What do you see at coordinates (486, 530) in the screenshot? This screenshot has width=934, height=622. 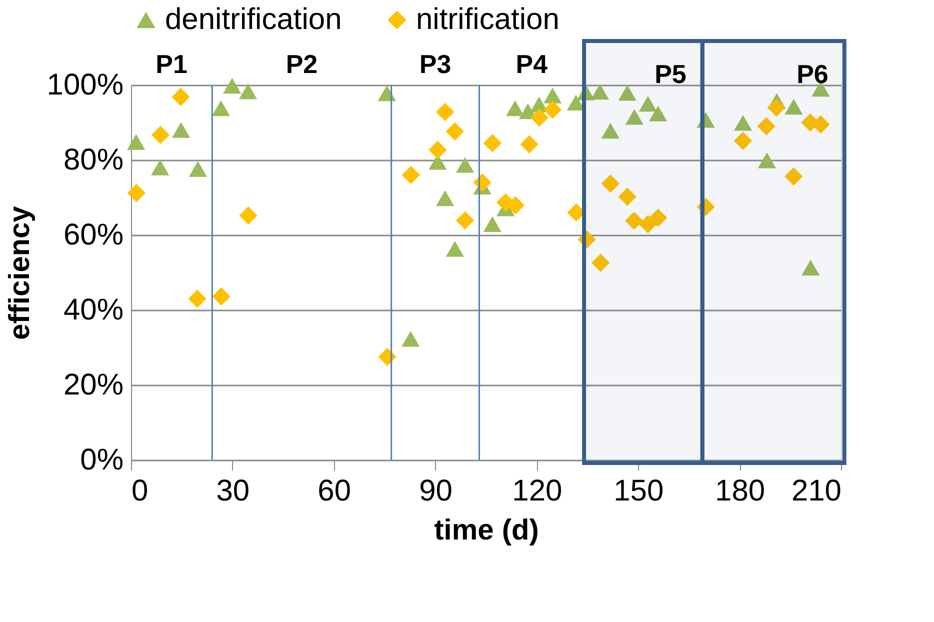 I see `x-axis-title: time (d)` at bounding box center [486, 530].